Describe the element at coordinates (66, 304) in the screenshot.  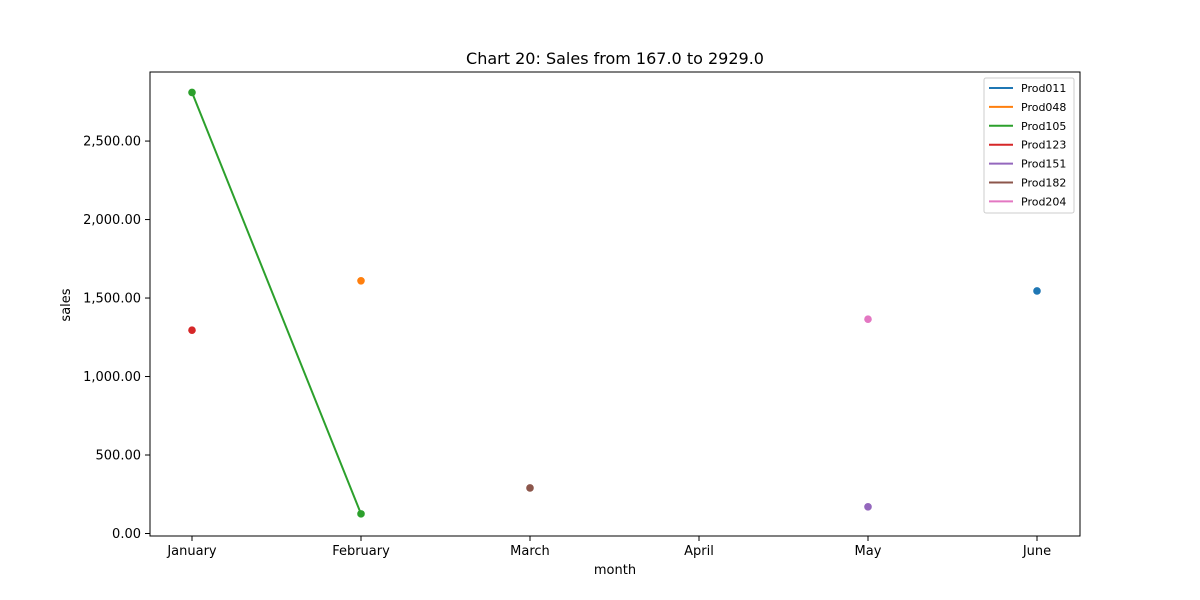
I see `y-axis-label: sales` at that location.